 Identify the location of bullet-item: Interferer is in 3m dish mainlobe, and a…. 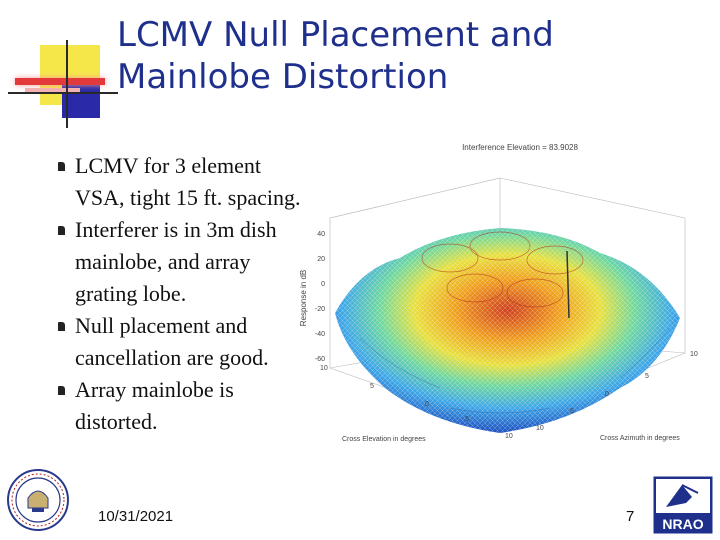
(180, 262).